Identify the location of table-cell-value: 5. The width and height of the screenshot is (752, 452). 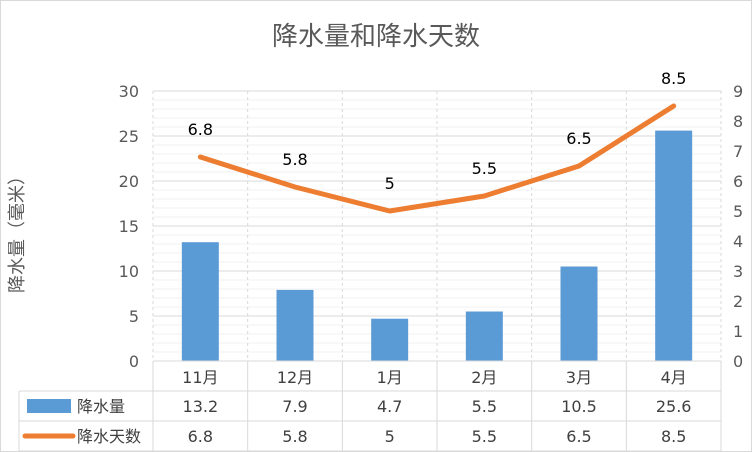
(390, 436).